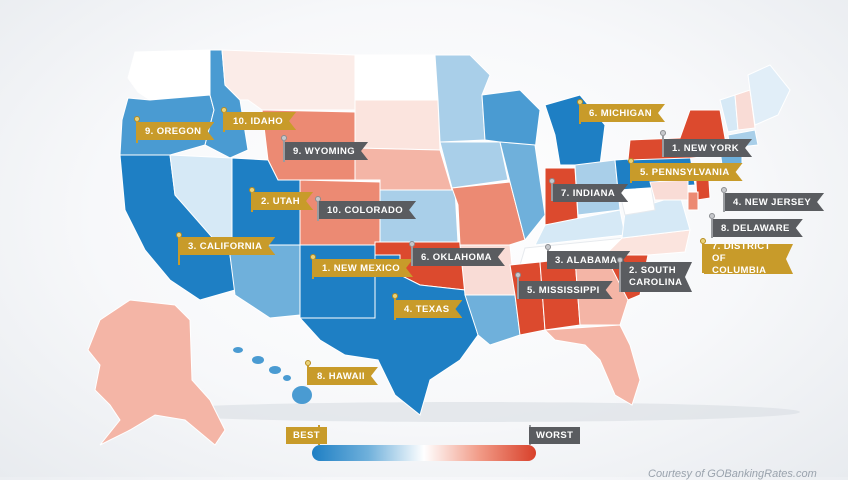 The image size is (848, 480). What do you see at coordinates (272, 375) in the screenshot?
I see `state-hawaii` at bounding box center [272, 375].